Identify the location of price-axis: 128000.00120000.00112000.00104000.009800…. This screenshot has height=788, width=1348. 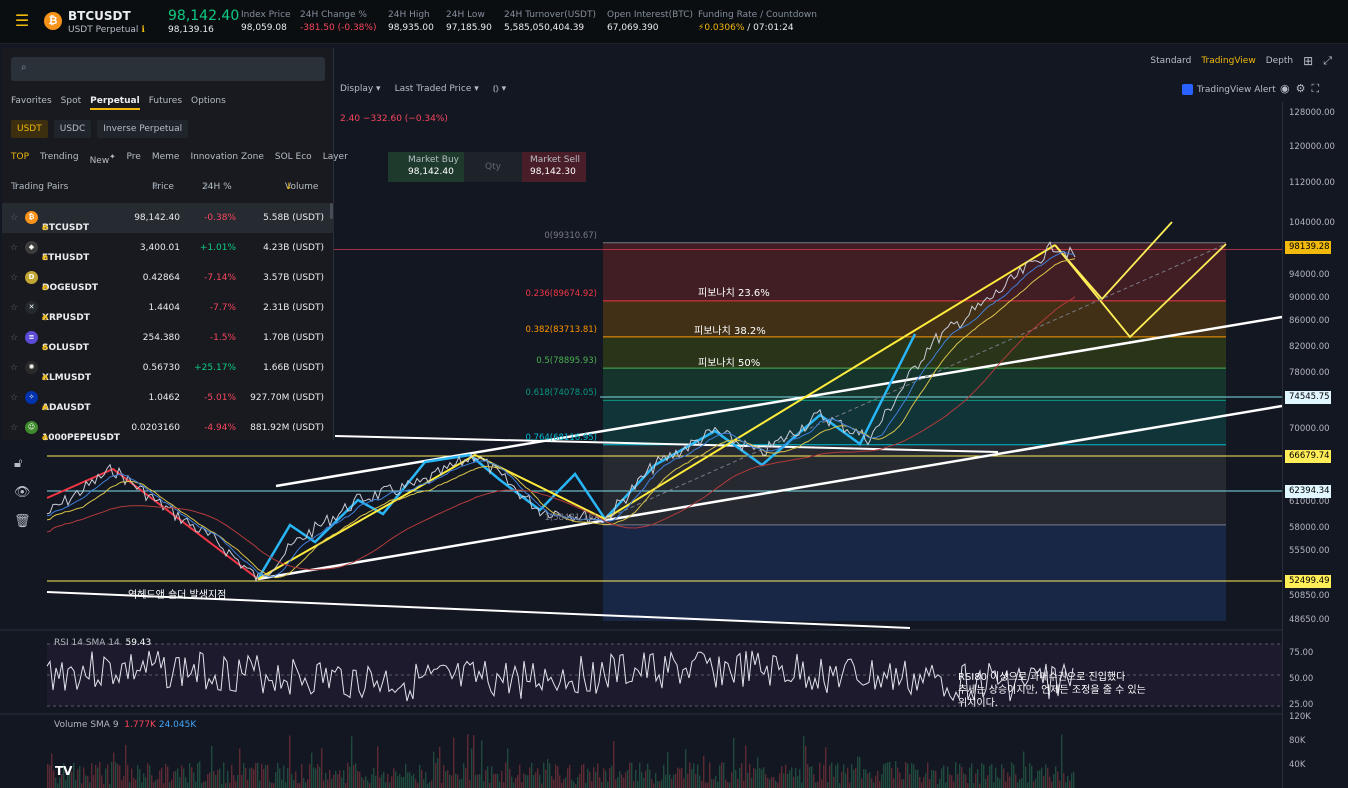
(1315, 445).